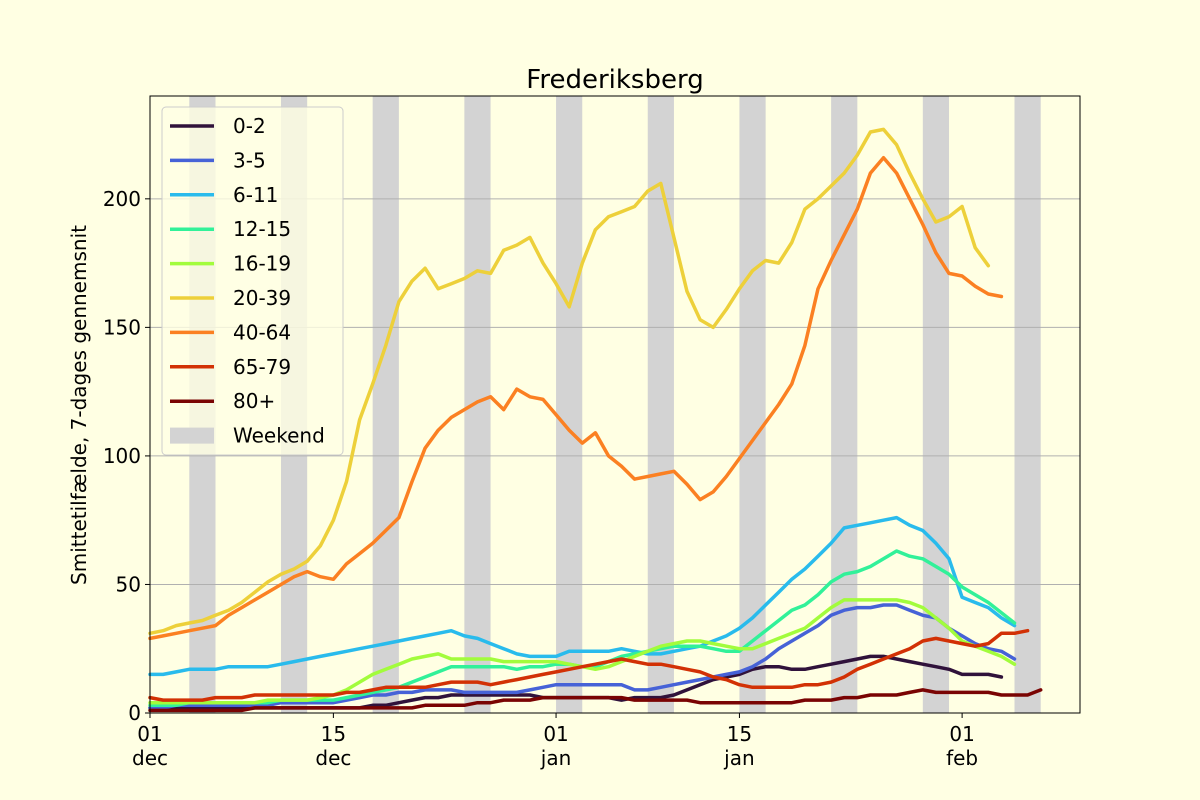  I want to click on y-axis-label: Smittetilfælde, 7-dages gennemsnit, so click(79, 405).